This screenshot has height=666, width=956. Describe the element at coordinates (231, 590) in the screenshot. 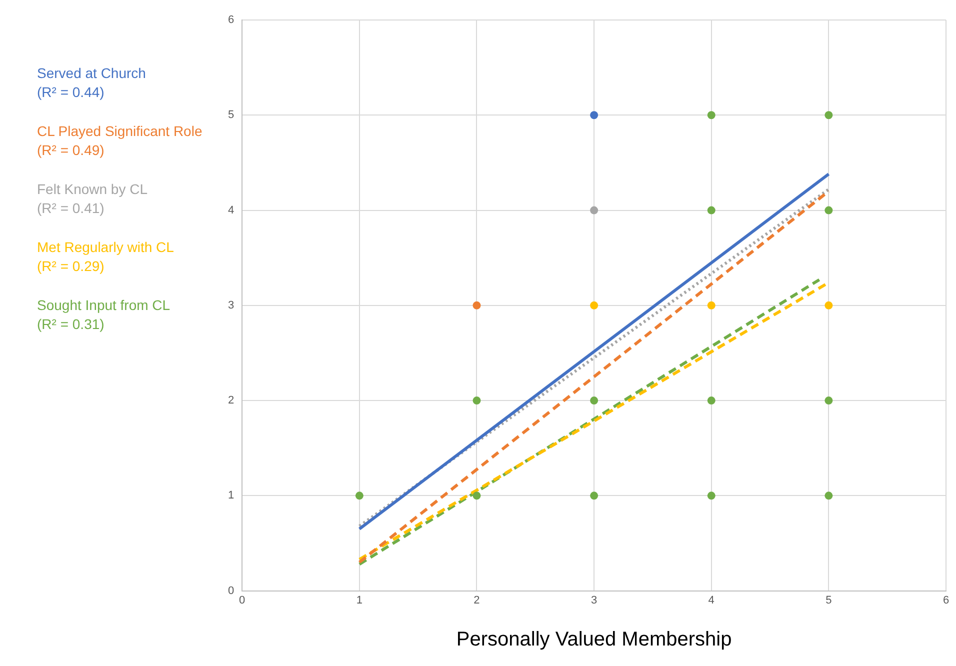

I see `y-tick-label: 0` at that location.